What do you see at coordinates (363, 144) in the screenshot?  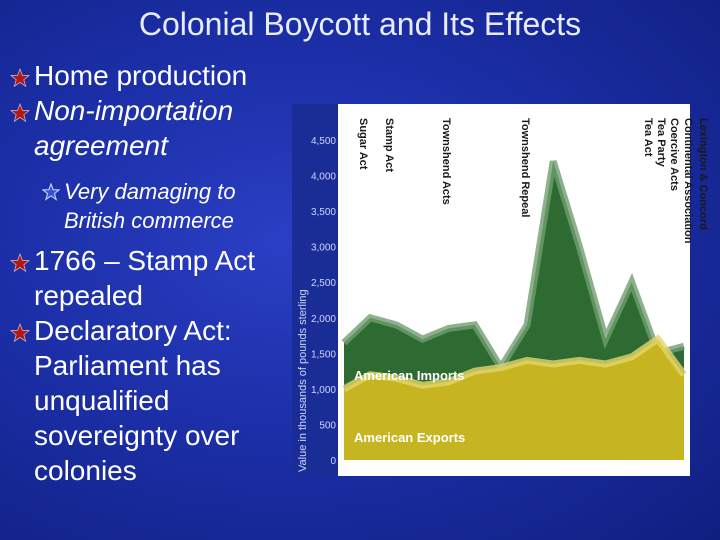 I see `event-label: Sugar Act` at bounding box center [363, 144].